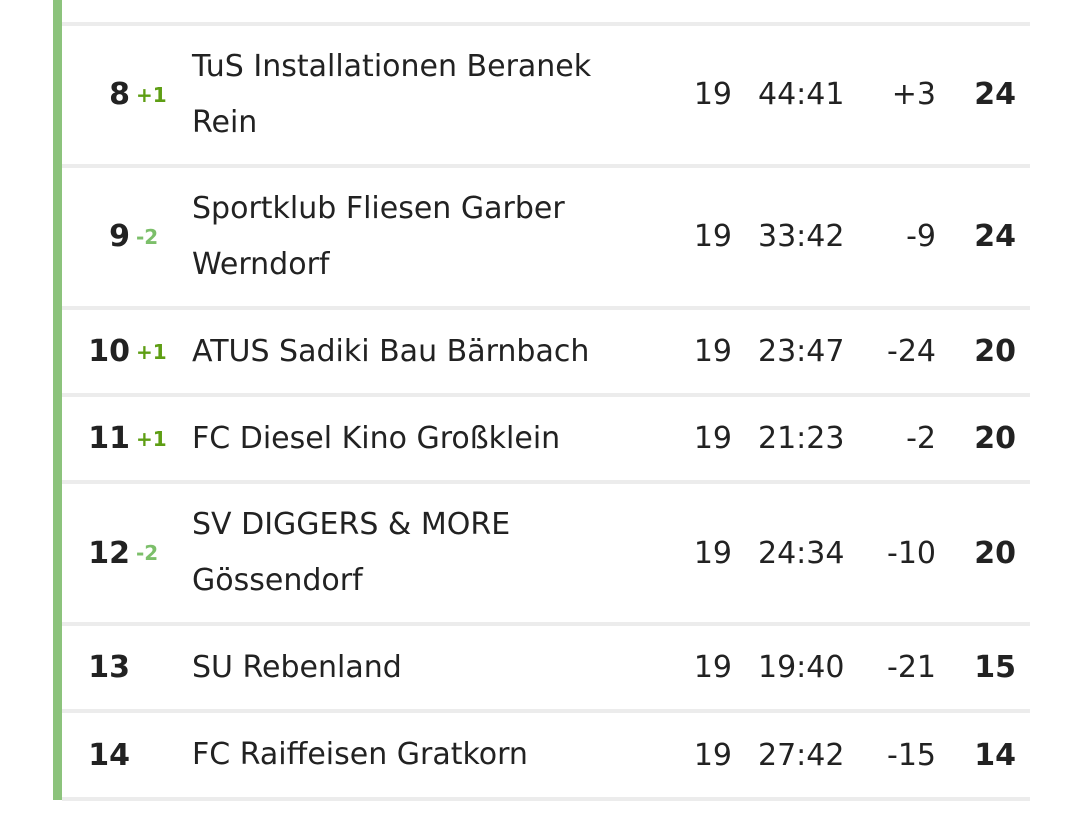 This screenshot has height=829, width=1080. I want to click on goal-difference: +3, so click(899, 94).